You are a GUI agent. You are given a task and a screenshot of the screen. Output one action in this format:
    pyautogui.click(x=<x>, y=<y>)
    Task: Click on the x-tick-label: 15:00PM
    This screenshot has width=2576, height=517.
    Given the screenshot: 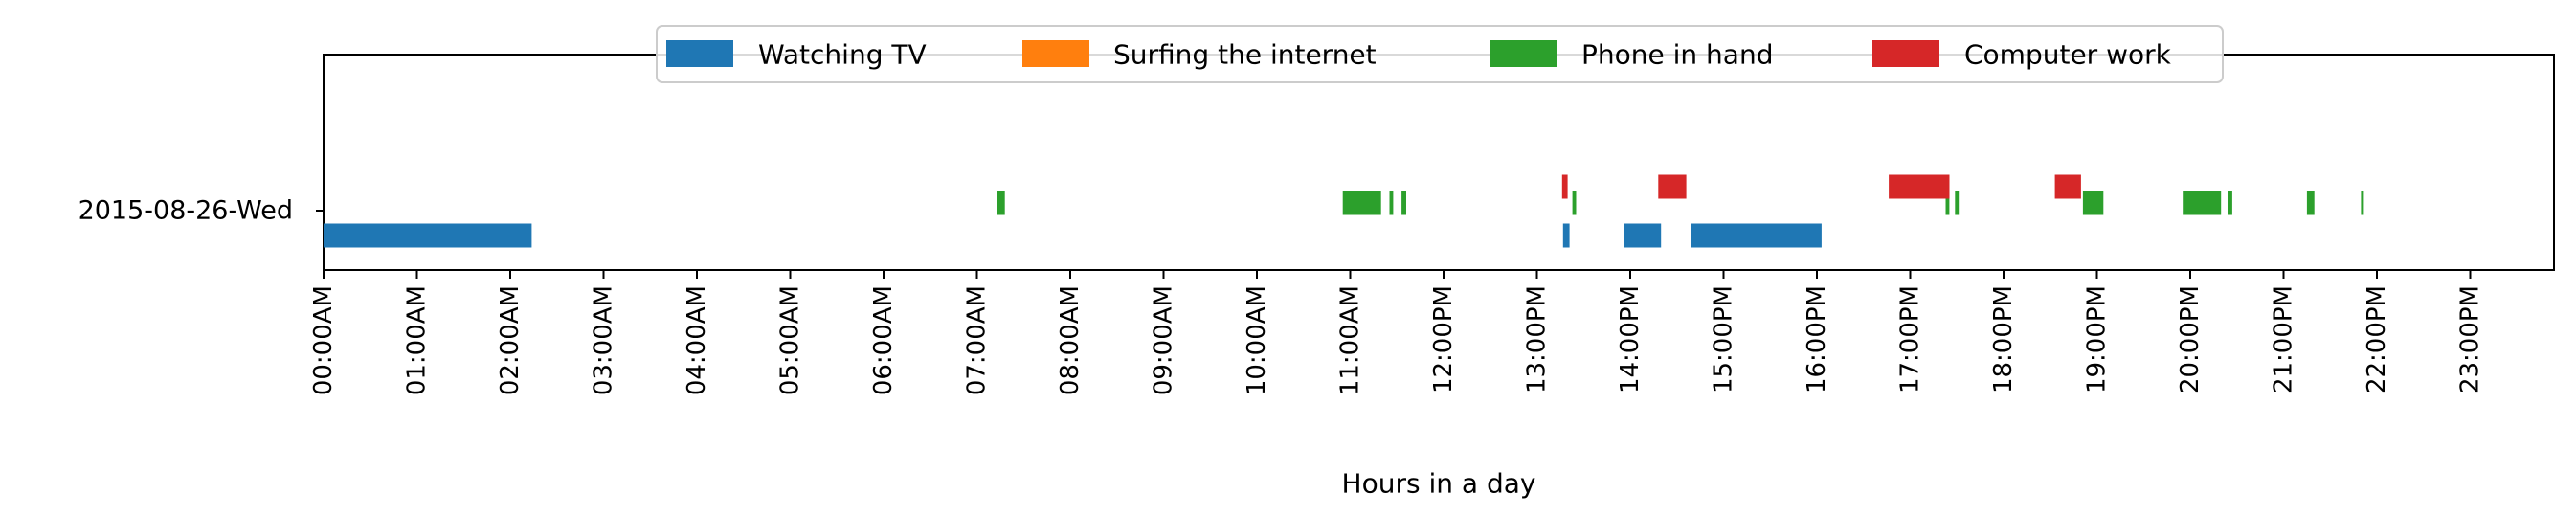 What is the action you would take?
    pyautogui.click(x=1724, y=339)
    